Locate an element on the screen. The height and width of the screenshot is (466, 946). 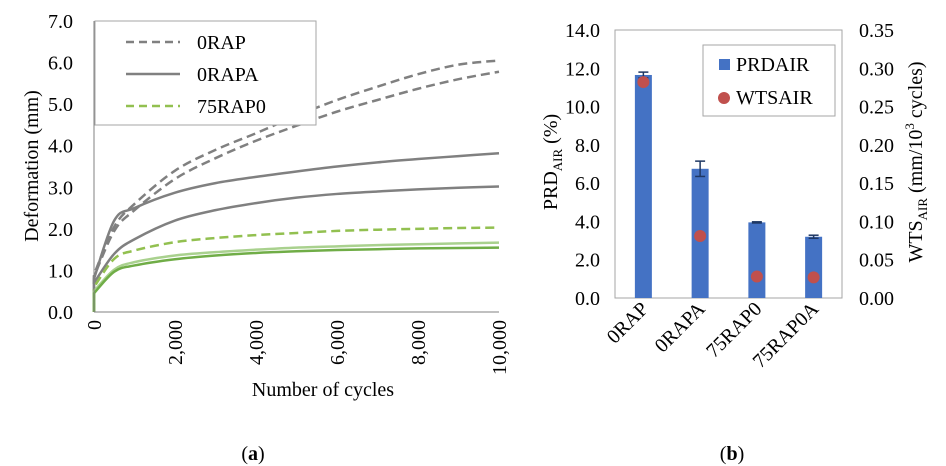
right-y-tick-label: 0.00 is located at coordinates (876, 299).